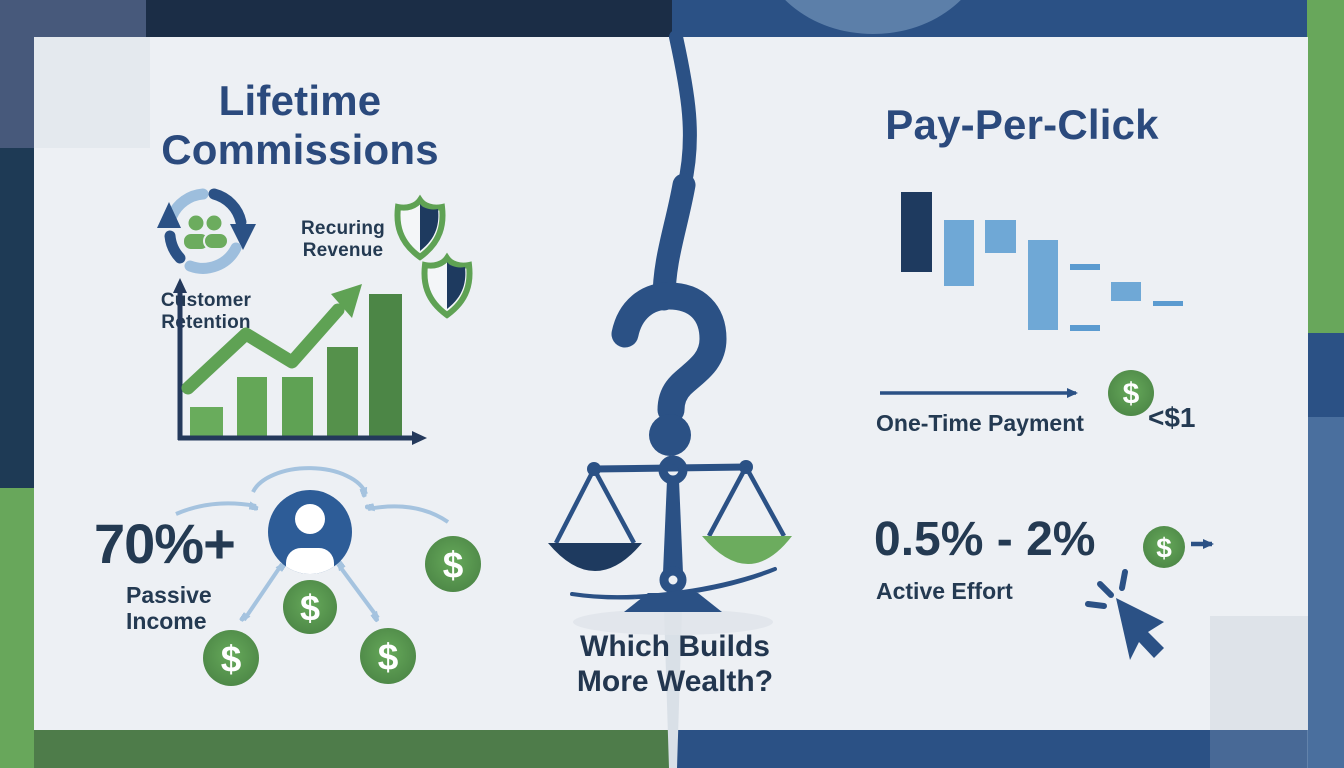 The height and width of the screenshot is (768, 1344). I want to click on customer-retention-icon, so click(206, 231).